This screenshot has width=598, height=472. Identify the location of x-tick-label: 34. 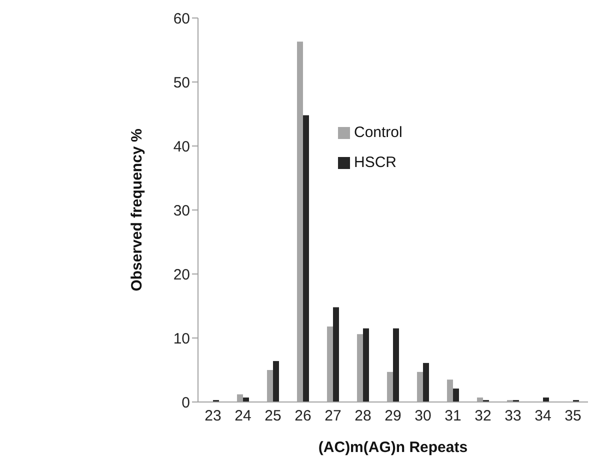
(543, 416).